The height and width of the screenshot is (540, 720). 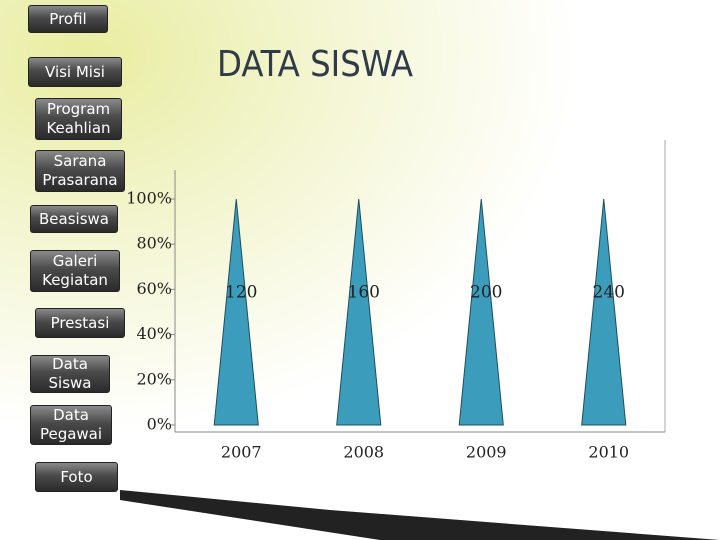 I want to click on nav-button: Beasiswa, so click(x=74, y=219).